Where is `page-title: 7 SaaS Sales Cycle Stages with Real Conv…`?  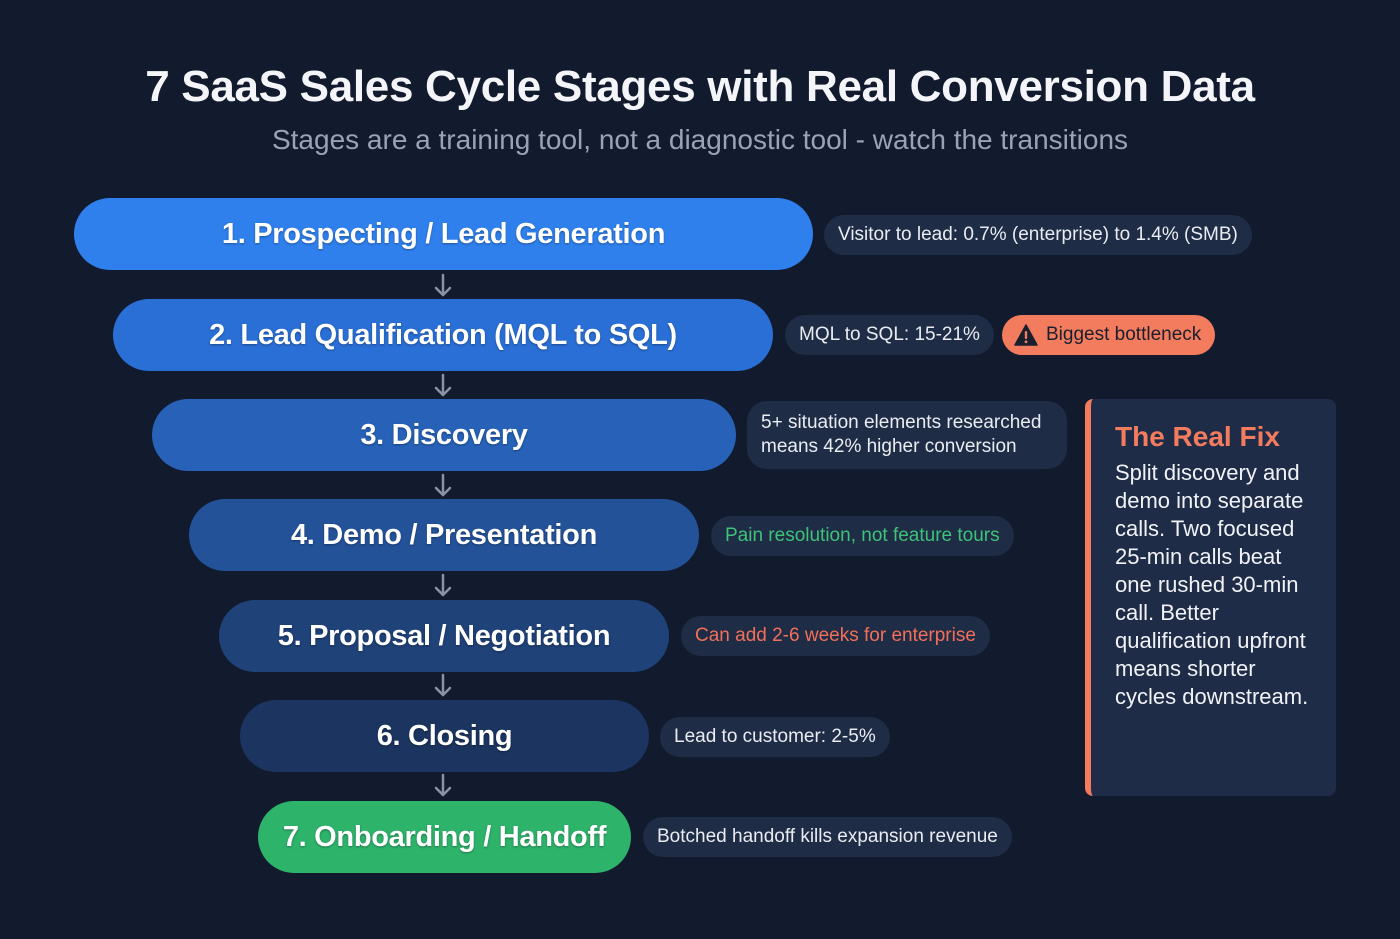
page-title: 7 SaaS Sales Cycle Stages with Real Conv… is located at coordinates (700, 86).